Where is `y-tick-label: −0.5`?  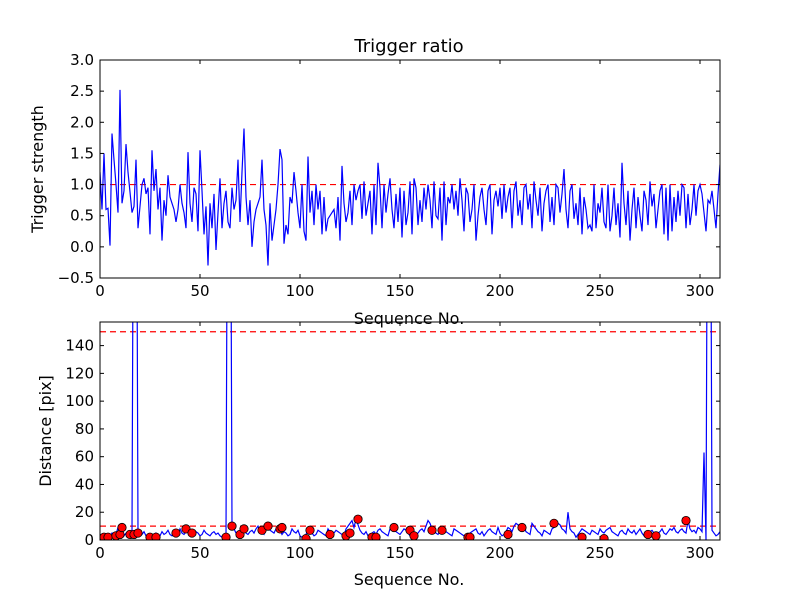 y-tick-label: −0.5 is located at coordinates (76, 278).